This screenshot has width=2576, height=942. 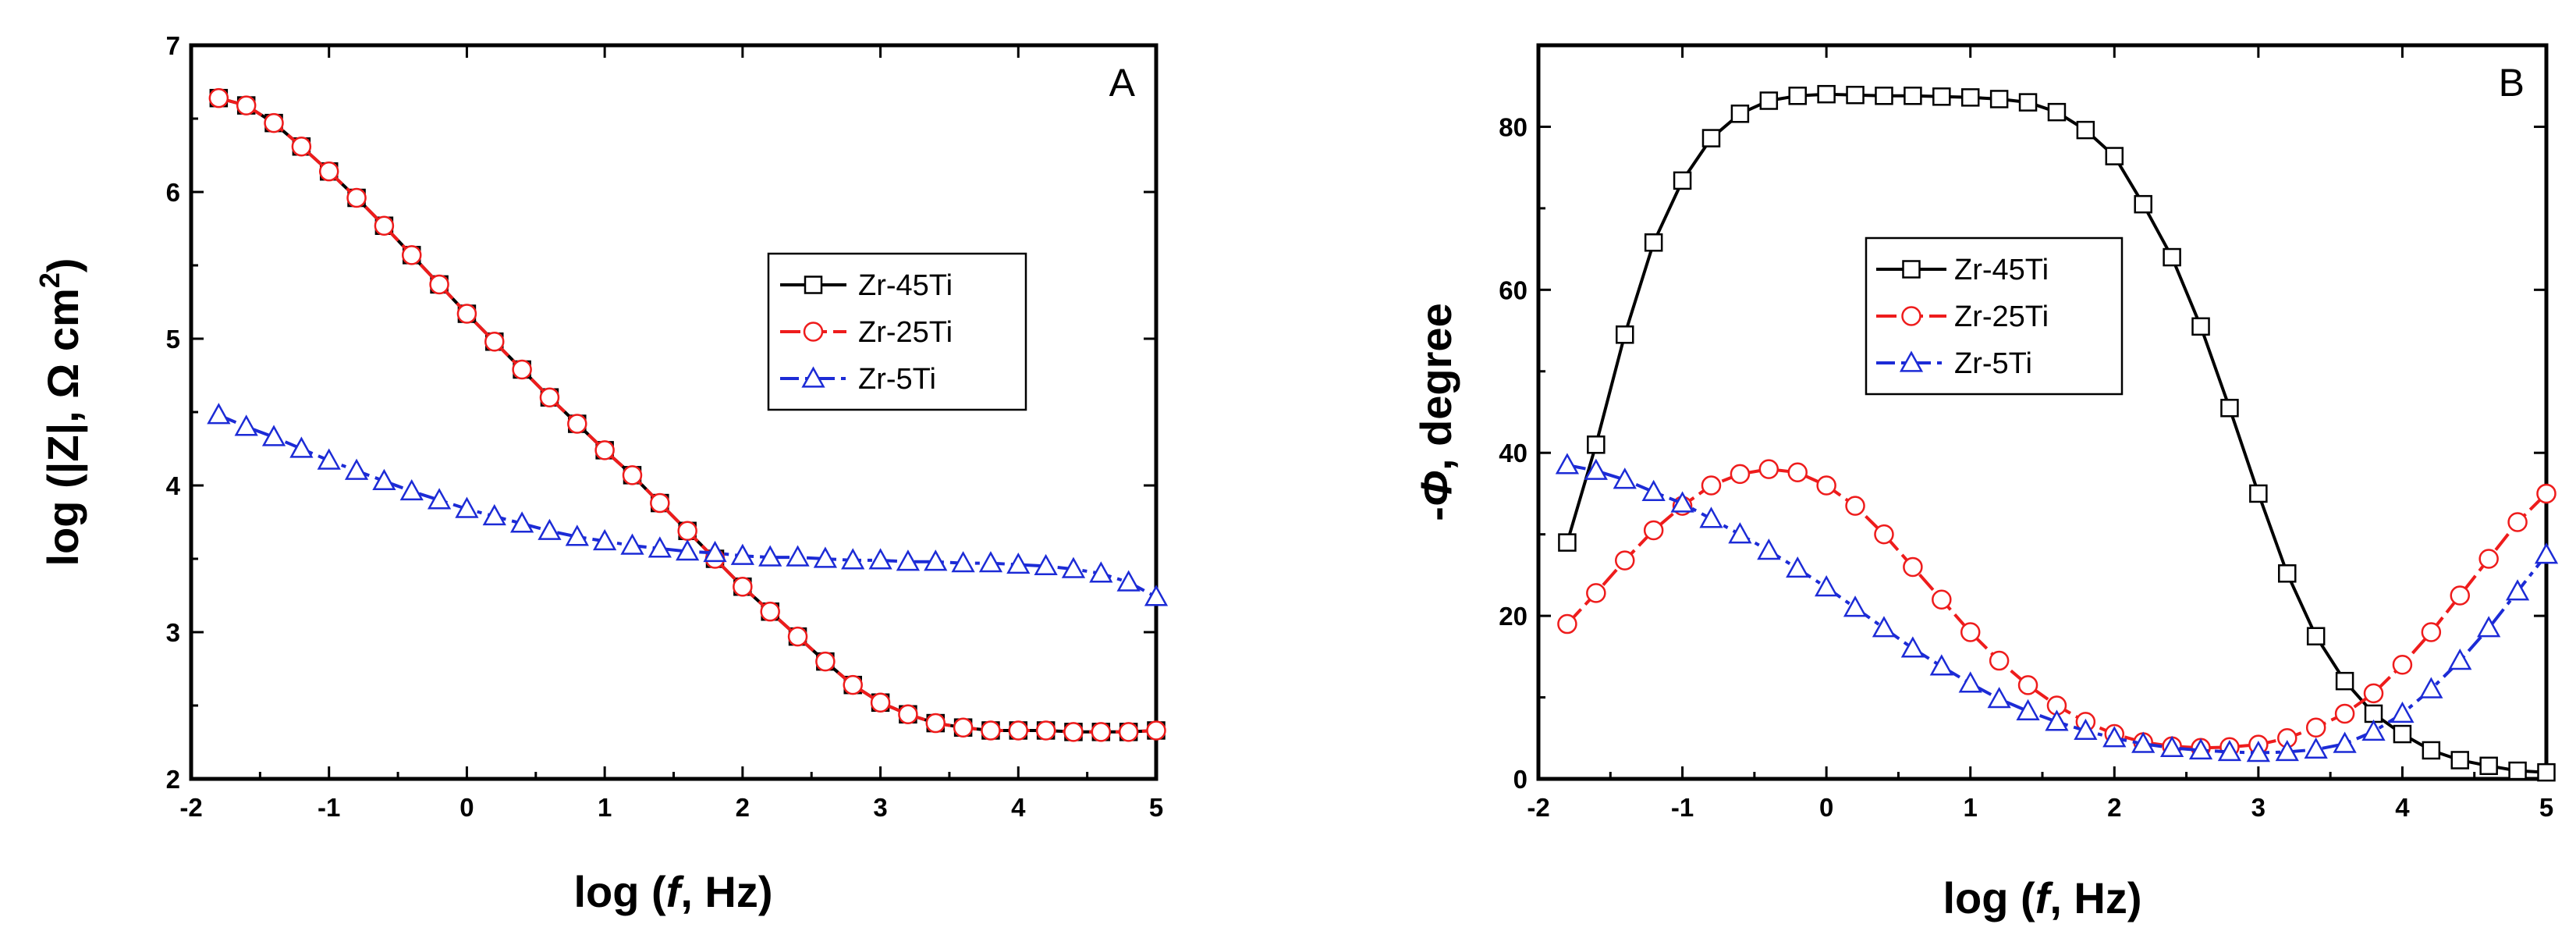 I want to click on x-tick-label: 4, so click(x=2402, y=808).